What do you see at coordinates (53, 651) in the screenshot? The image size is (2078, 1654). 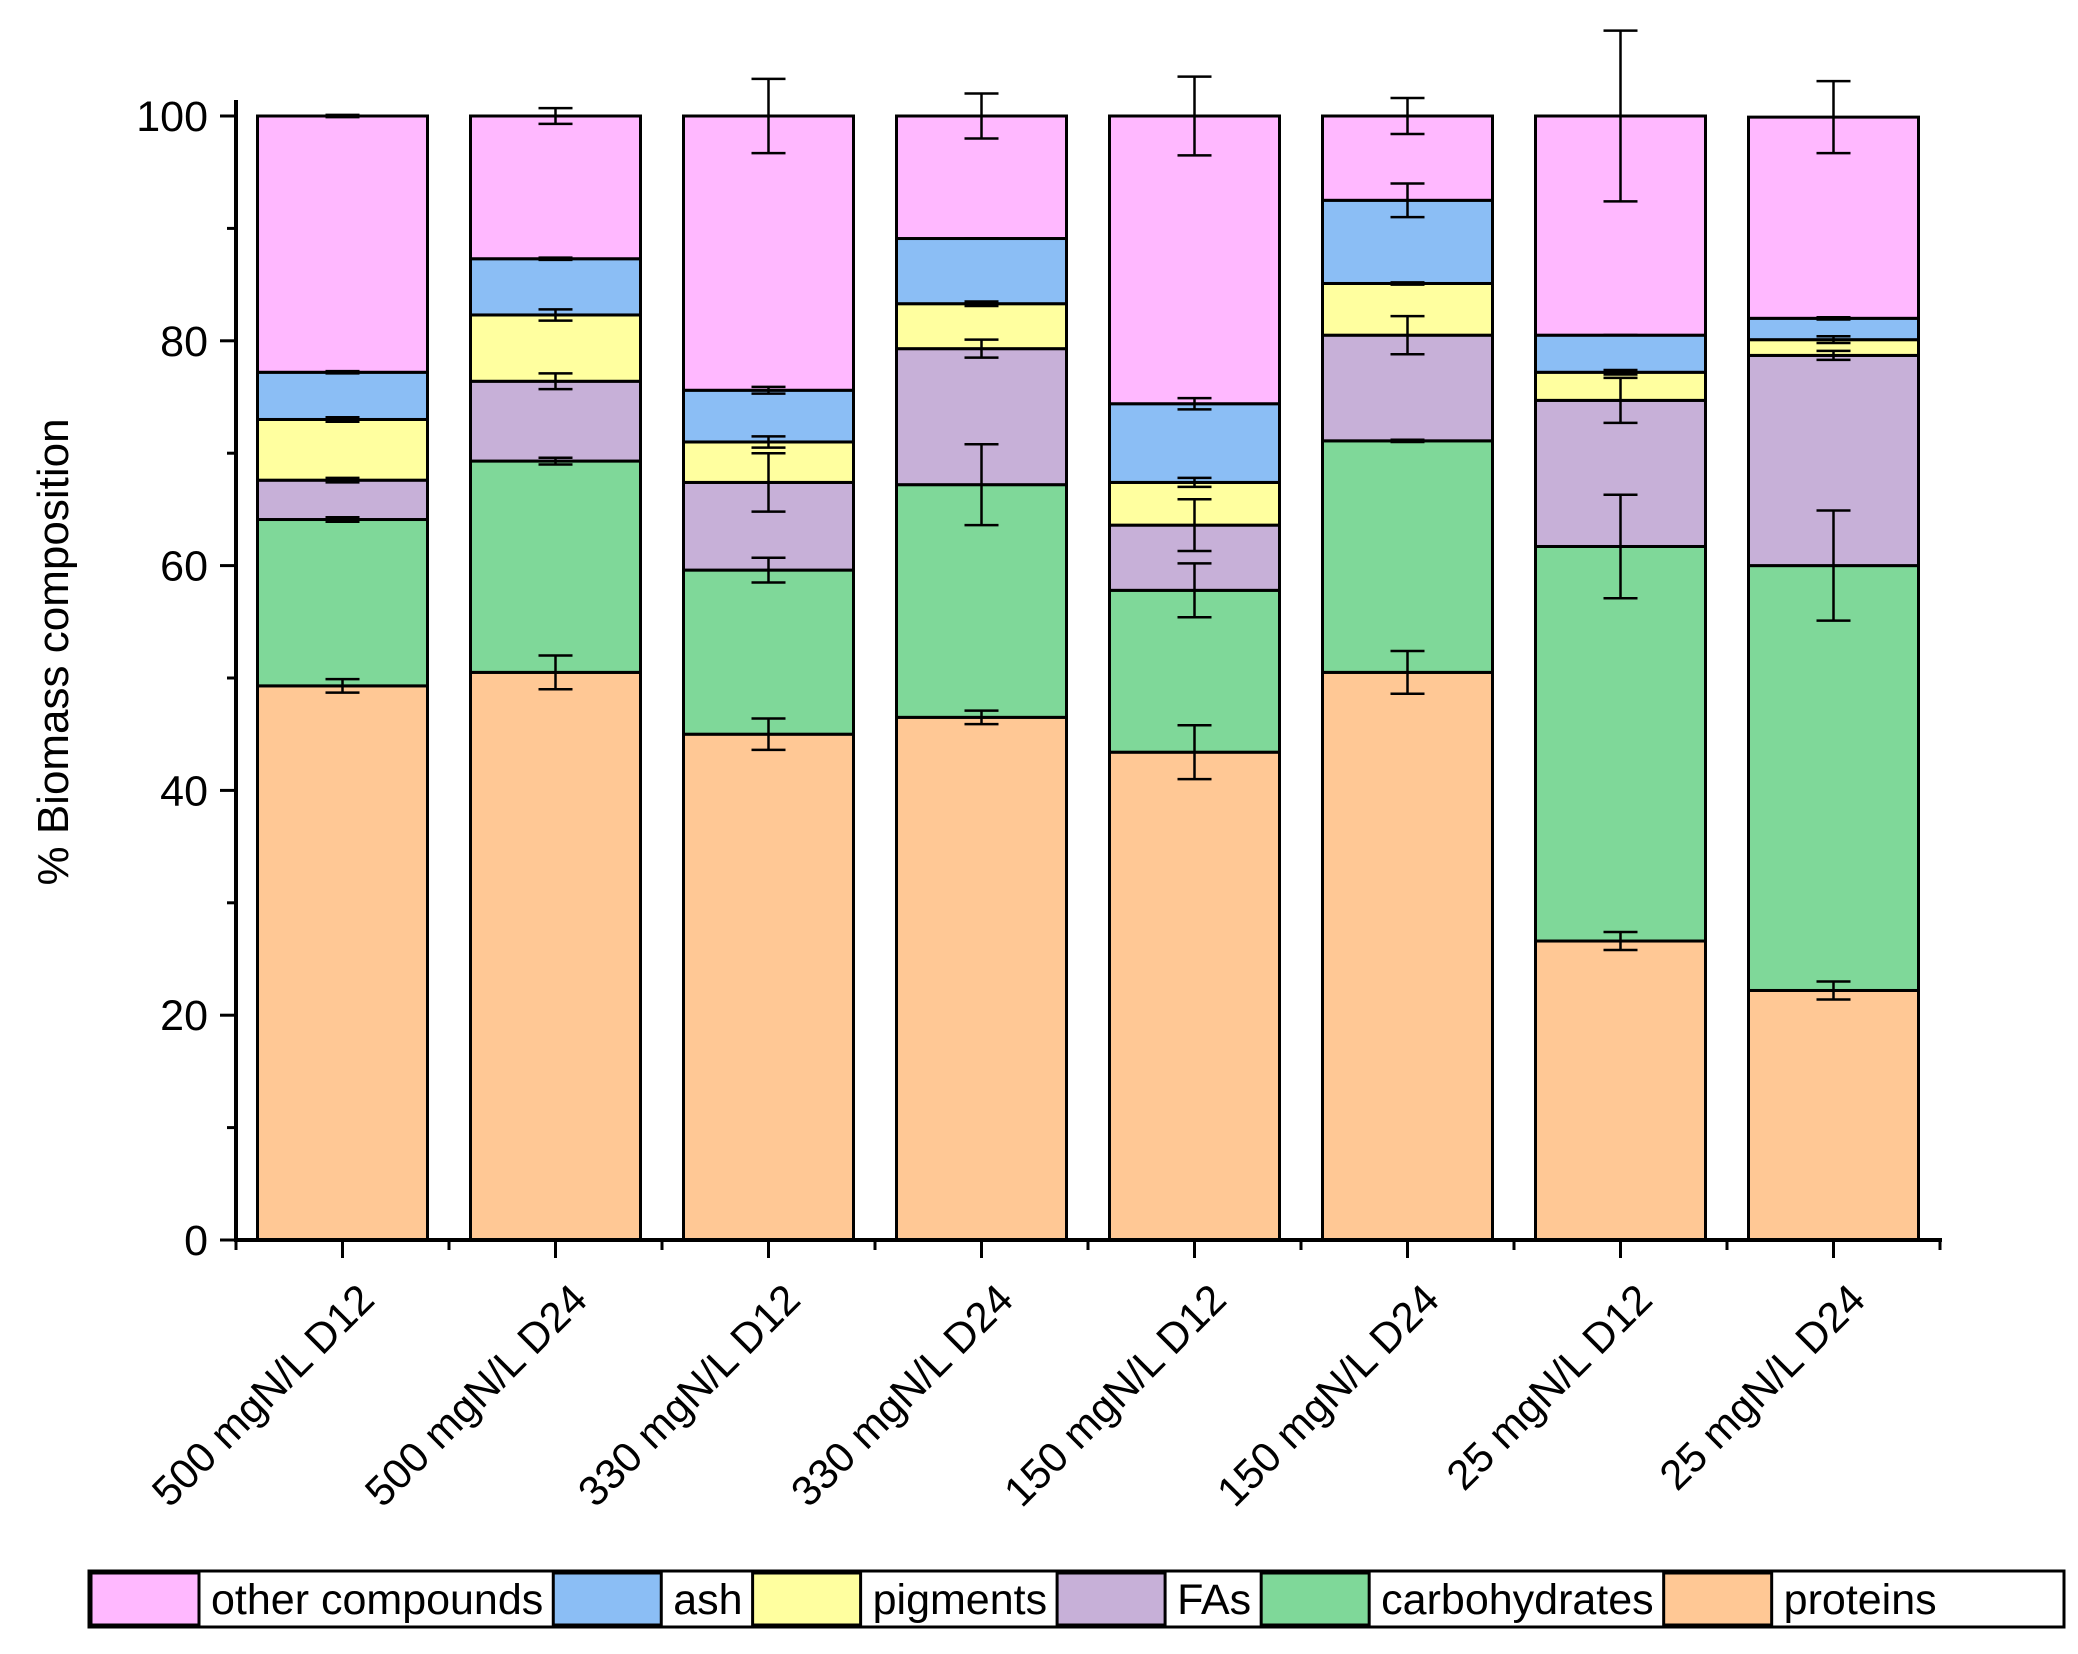 I see `y-axis-label: % Biomass composition` at bounding box center [53, 651].